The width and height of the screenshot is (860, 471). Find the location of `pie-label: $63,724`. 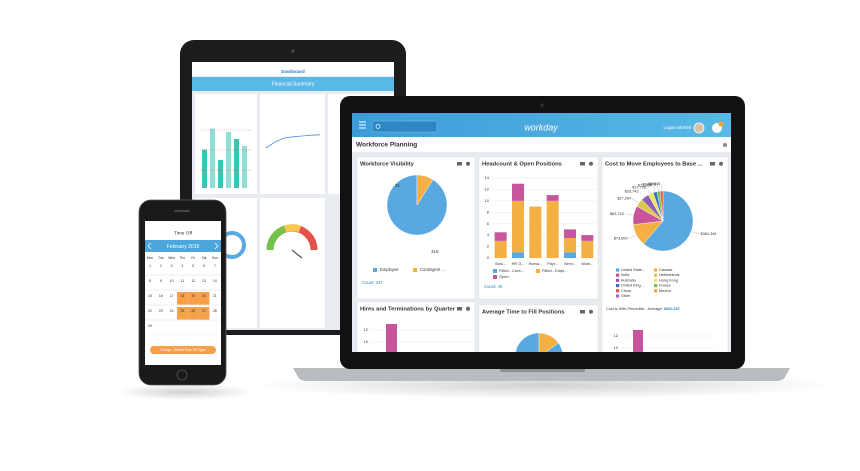

pie-label: $63,724 is located at coordinates (617, 214).